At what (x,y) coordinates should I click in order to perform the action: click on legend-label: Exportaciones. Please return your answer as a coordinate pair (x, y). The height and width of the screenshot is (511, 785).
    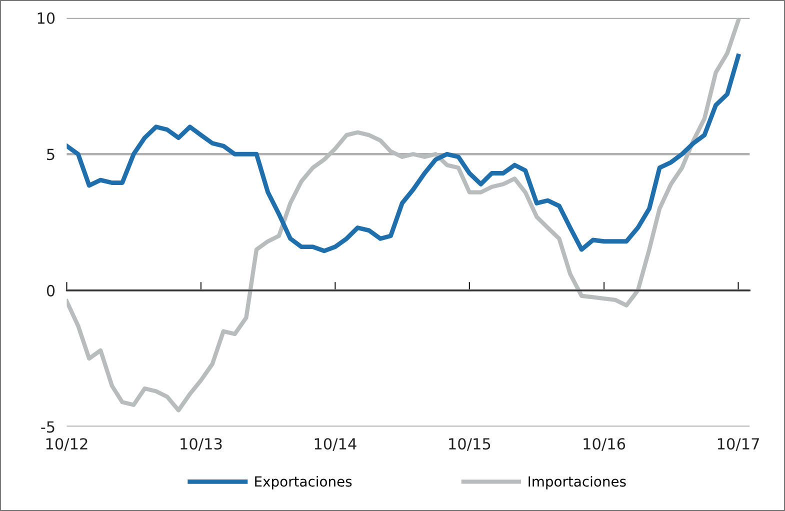
    Looking at the image, I should click on (303, 483).